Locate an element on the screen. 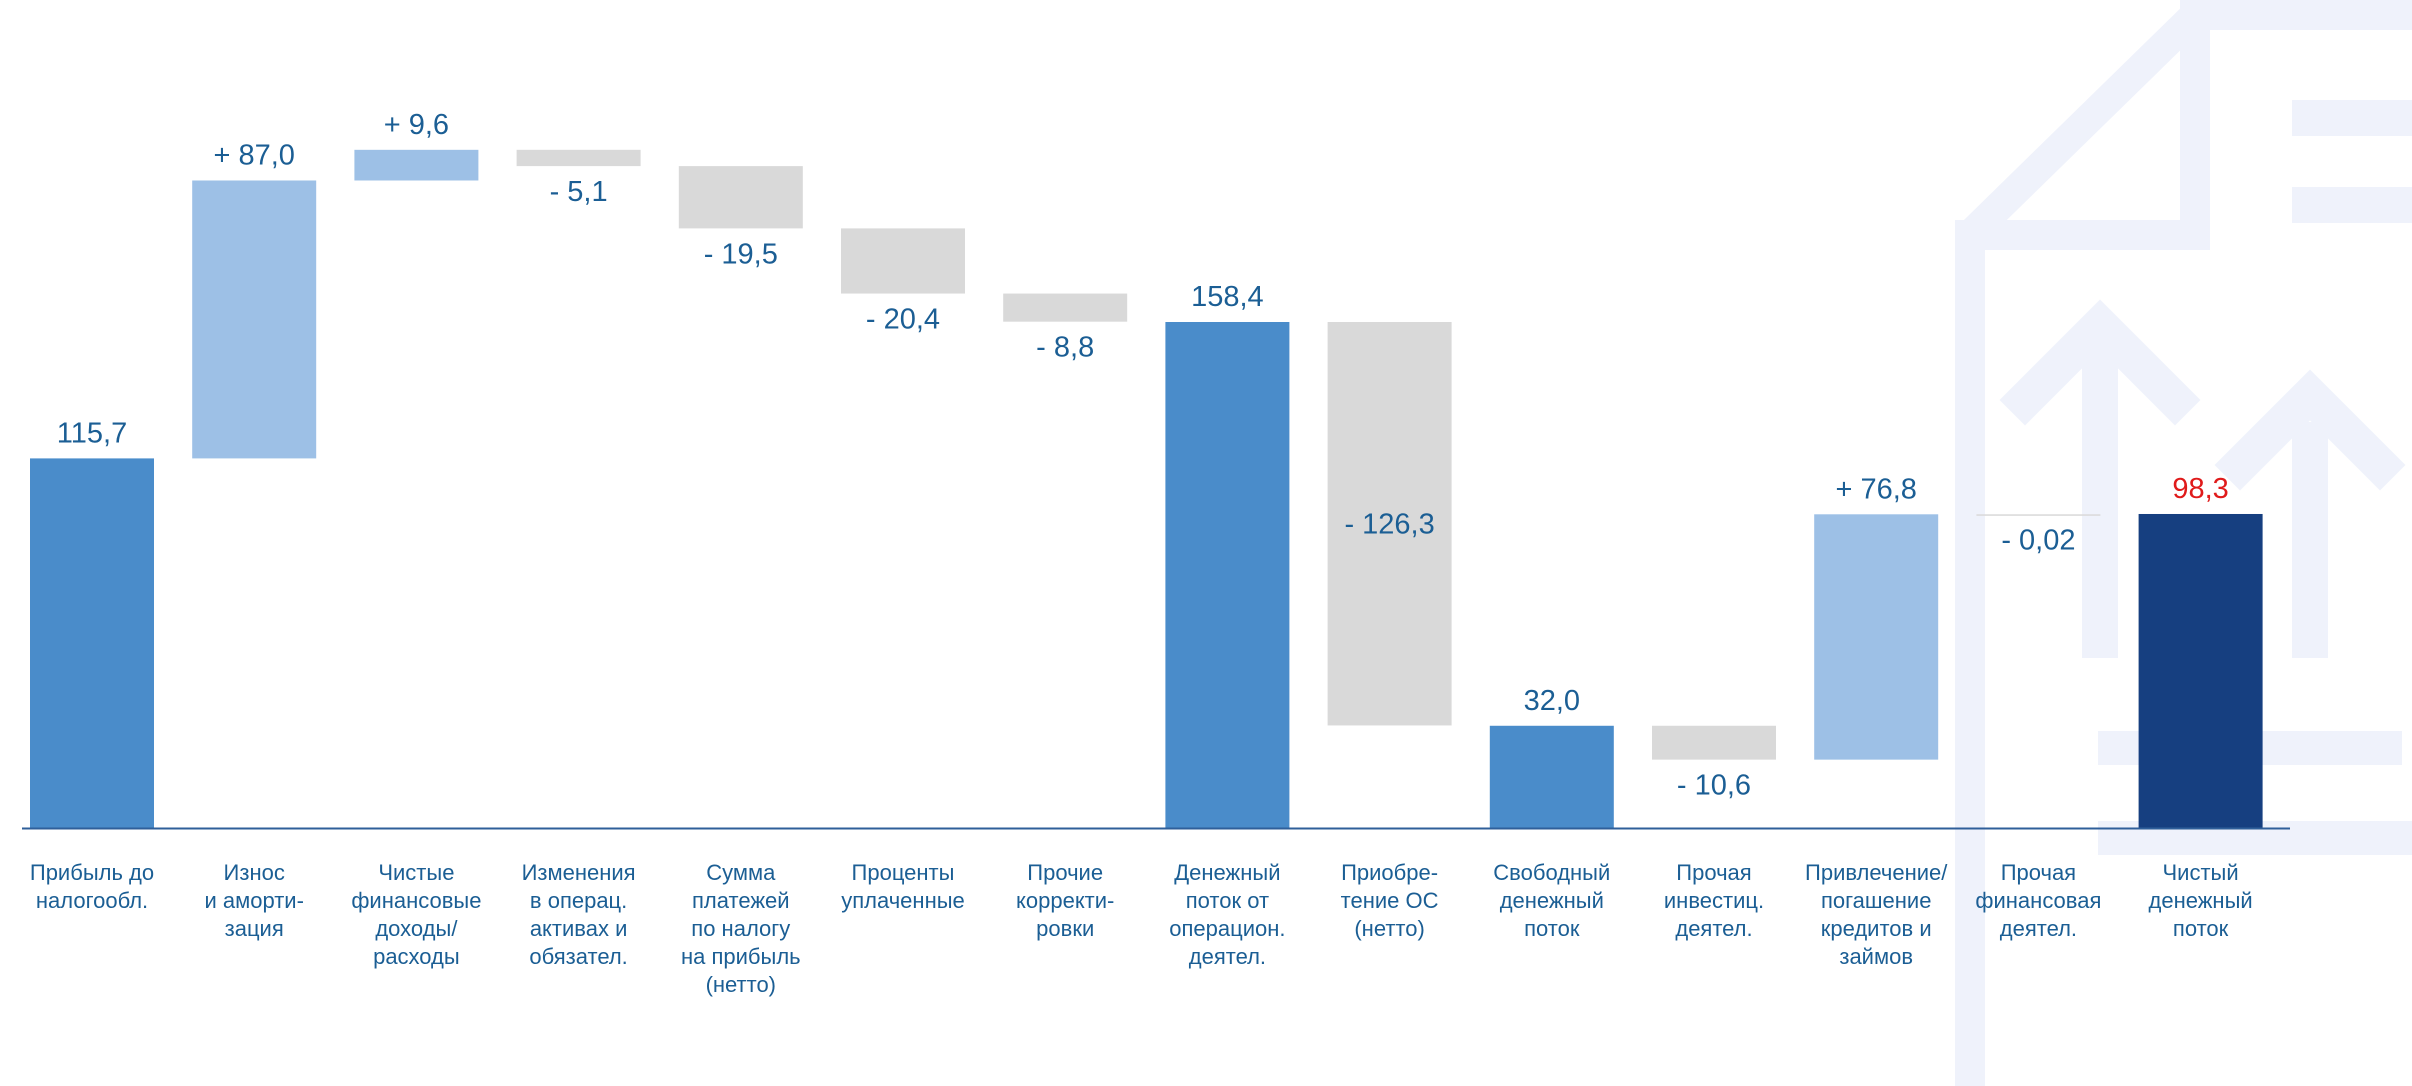 The image size is (2412, 1086). category-label-line: тение ОС is located at coordinates (1390, 900).